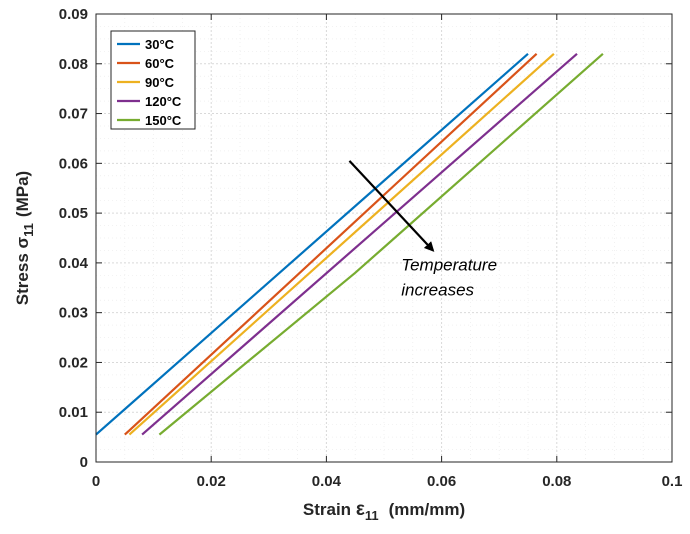 The width and height of the screenshot is (690, 534). What do you see at coordinates (74, 263) in the screenshot?
I see `y-tick-label: 0.04` at bounding box center [74, 263].